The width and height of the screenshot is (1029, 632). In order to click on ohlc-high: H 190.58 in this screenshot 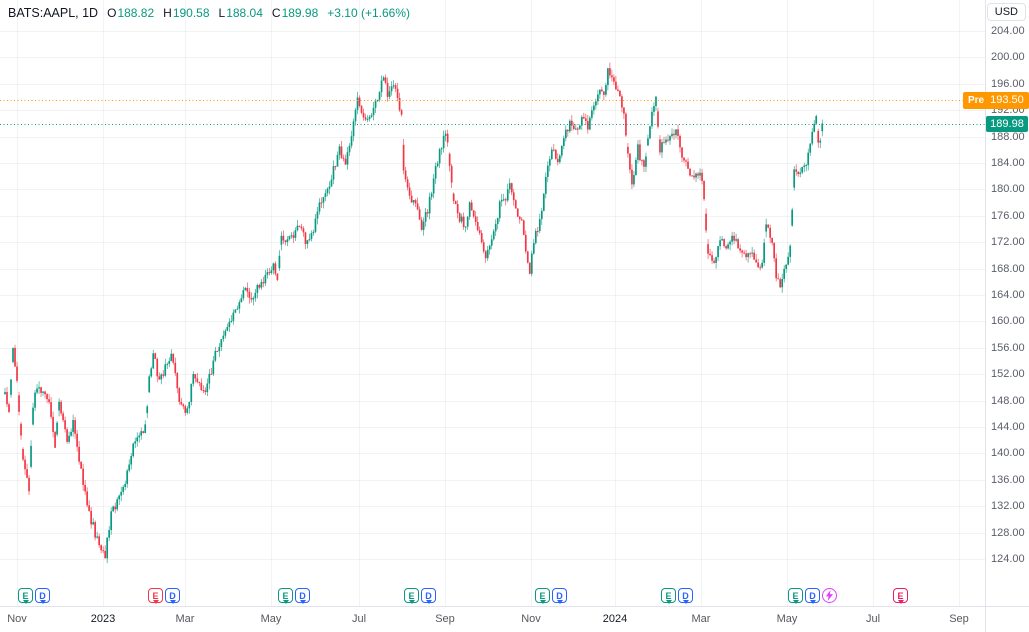, I will do `click(186, 13)`.